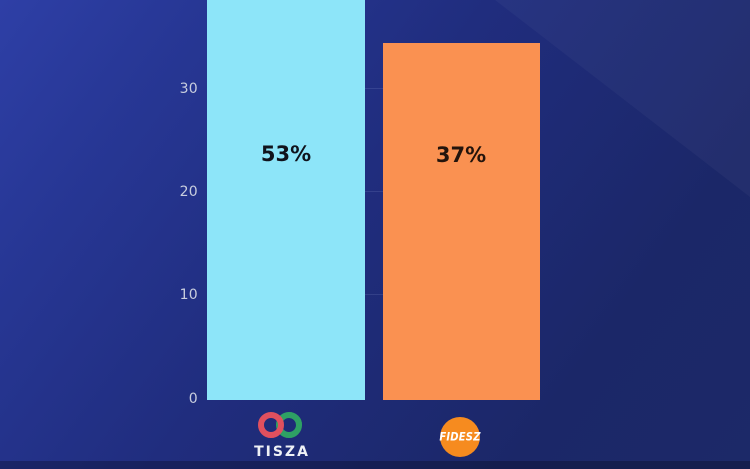 The image size is (750, 469). I want to click on y-tick-10: 10, so click(188, 295).